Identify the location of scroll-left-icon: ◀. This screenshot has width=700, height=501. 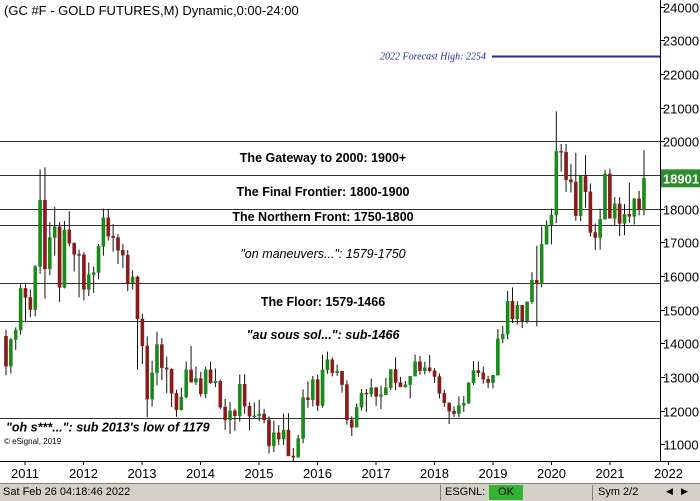
(669, 491).